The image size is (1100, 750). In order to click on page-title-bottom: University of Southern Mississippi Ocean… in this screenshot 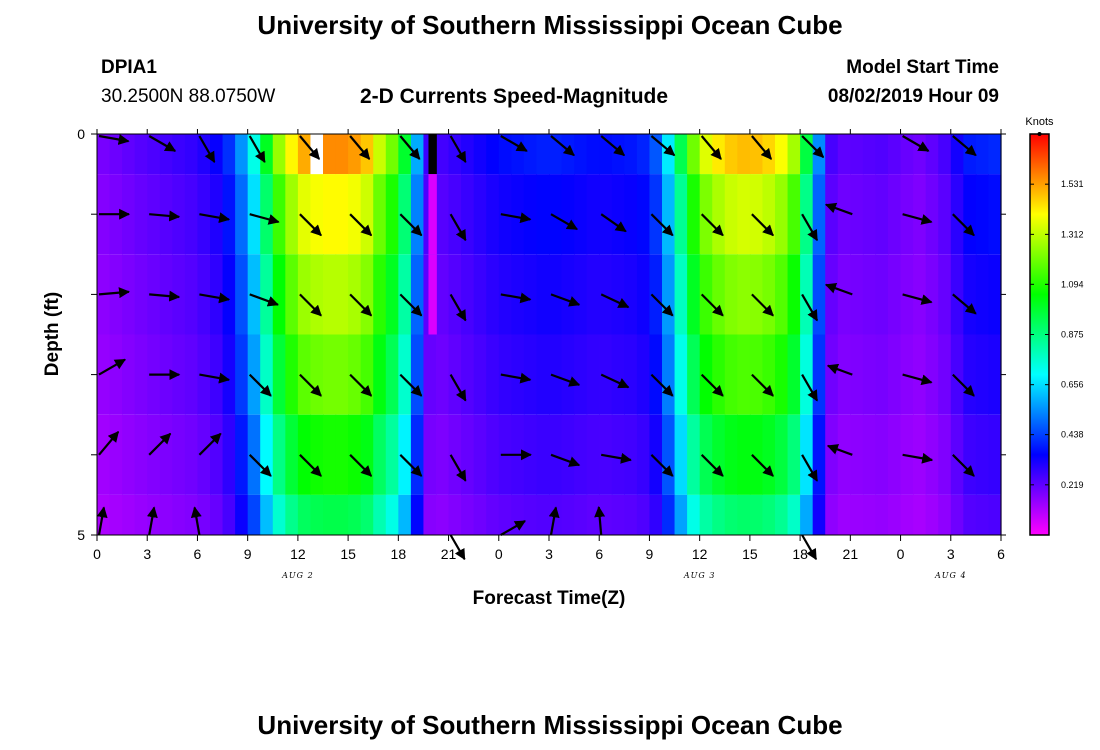, I will do `click(550, 725)`.